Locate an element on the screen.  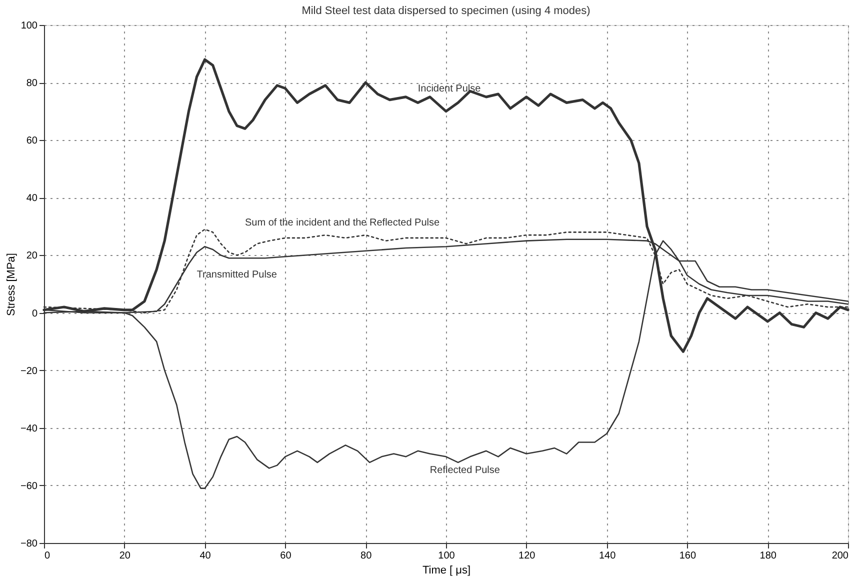
x-tick-label: 160 is located at coordinates (687, 556).